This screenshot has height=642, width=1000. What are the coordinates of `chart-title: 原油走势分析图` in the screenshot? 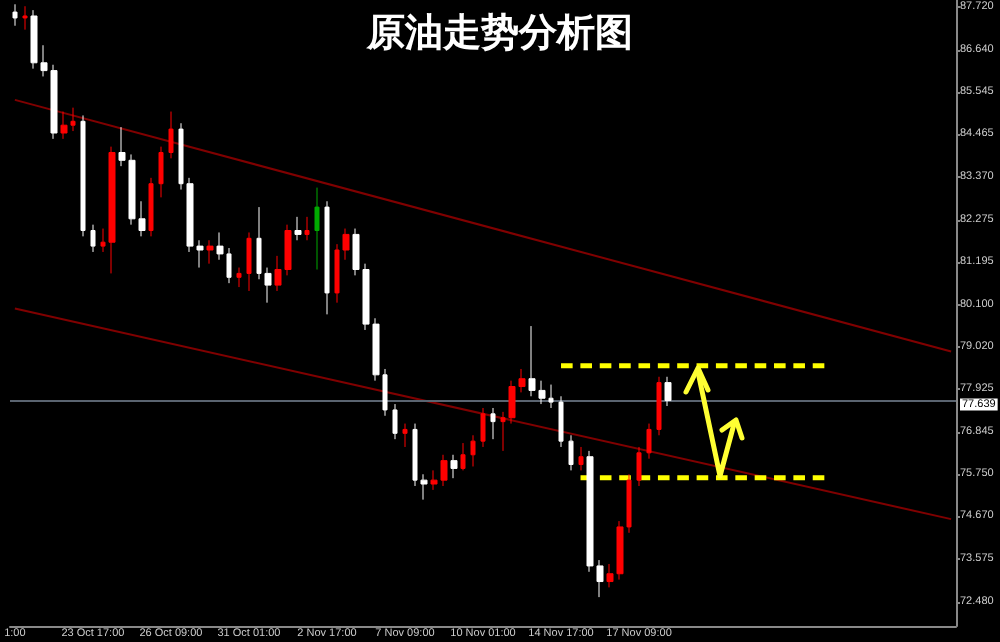 It's located at (499, 33).